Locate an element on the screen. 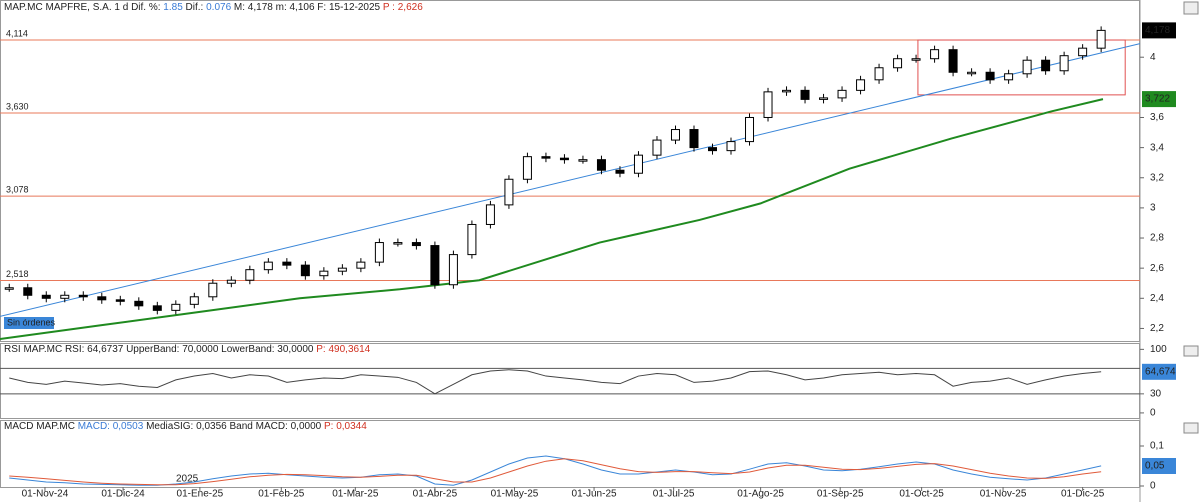 Image resolution: width=1200 pixels, height=502 pixels. text-part: M: 4,178 m: 4,106 F: 15-12-2025 is located at coordinates (307, 7).